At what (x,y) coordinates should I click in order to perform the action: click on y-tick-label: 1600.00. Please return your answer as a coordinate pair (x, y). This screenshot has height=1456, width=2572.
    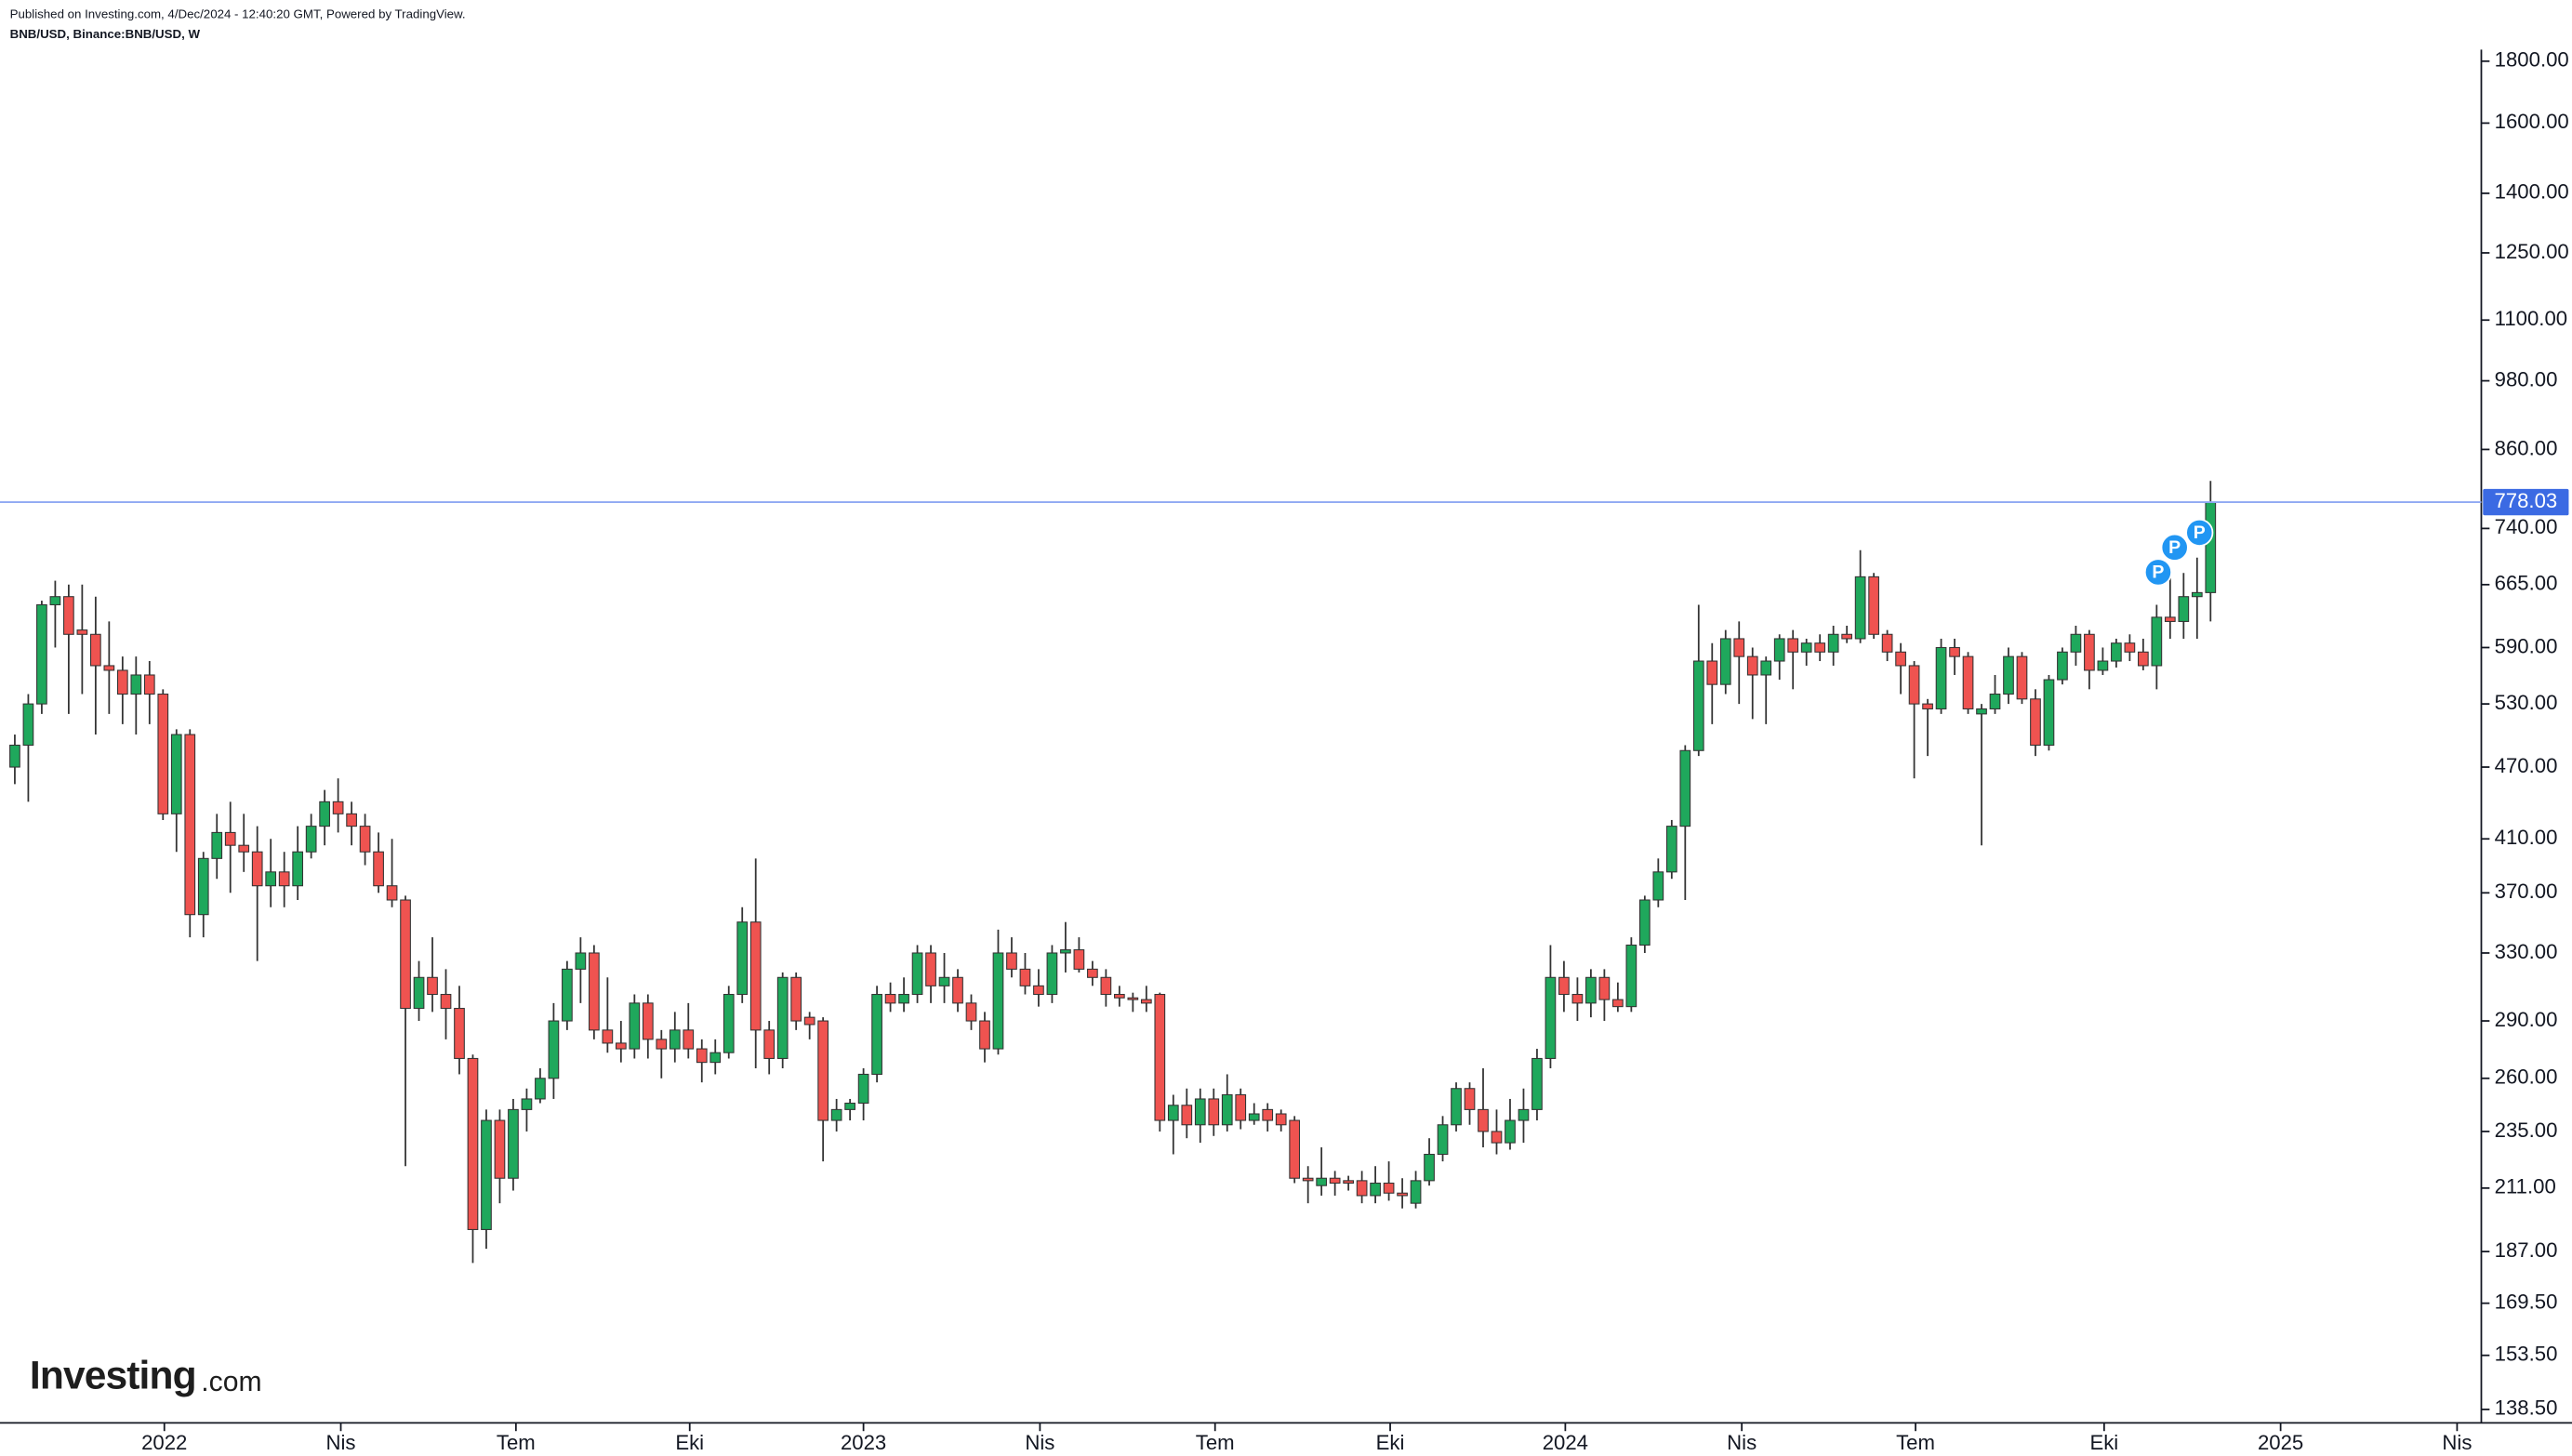
    Looking at the image, I should click on (2532, 122).